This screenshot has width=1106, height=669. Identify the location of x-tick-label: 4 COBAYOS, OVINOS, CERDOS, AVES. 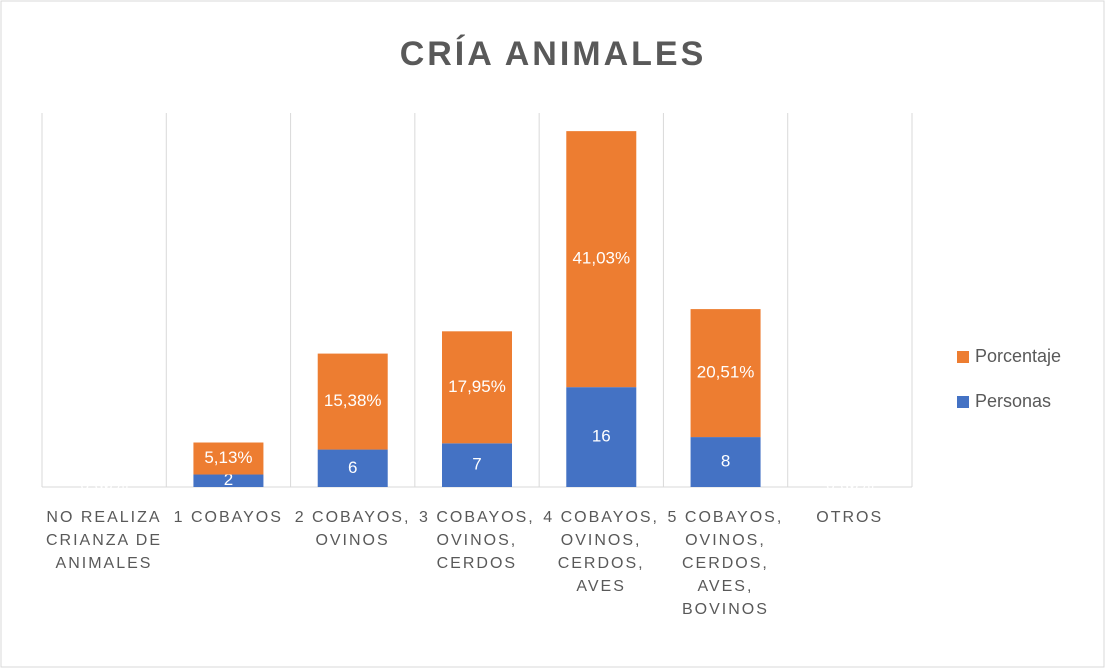
(601, 552).